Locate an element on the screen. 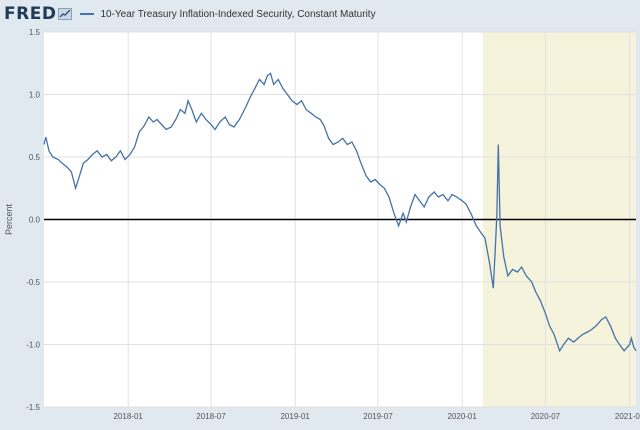  y-tick-label: 1.0 is located at coordinates (35, 95).